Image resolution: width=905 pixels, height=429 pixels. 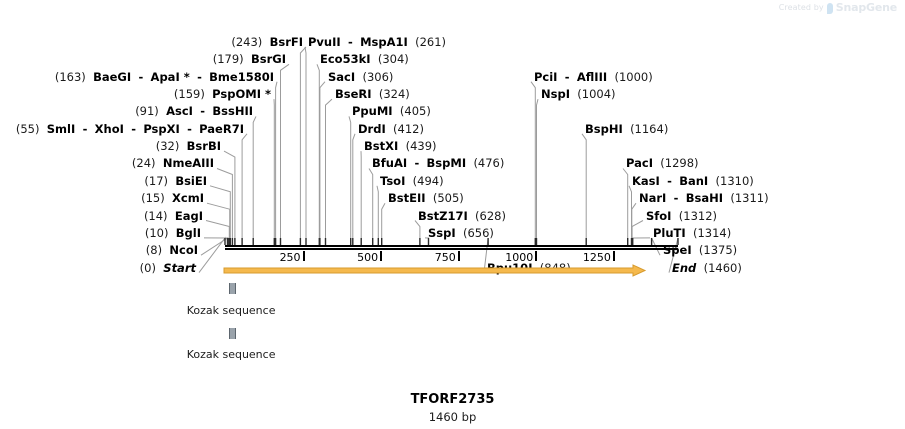 I want to click on site-enzyme-name: Eco53kI, so click(x=345, y=59).